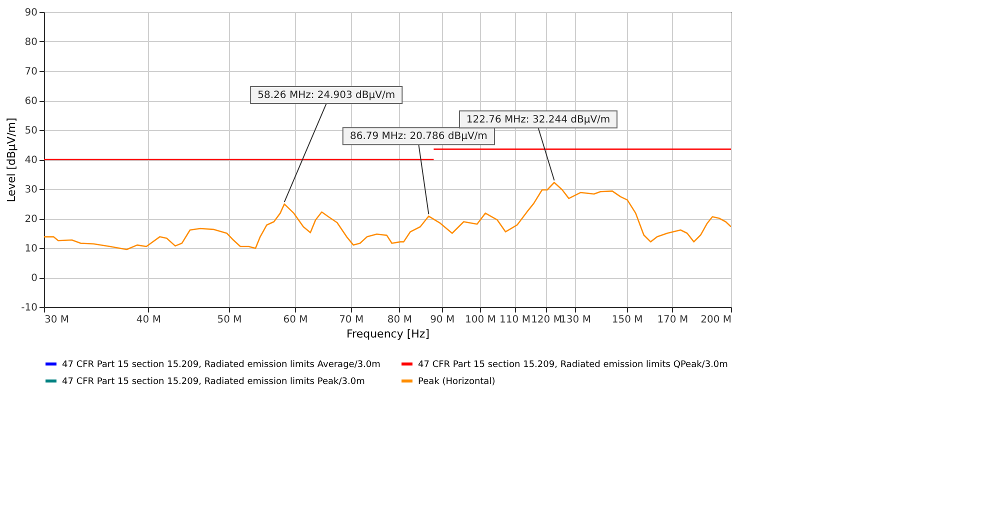  I want to click on y-tick-label: 40, so click(31, 160).